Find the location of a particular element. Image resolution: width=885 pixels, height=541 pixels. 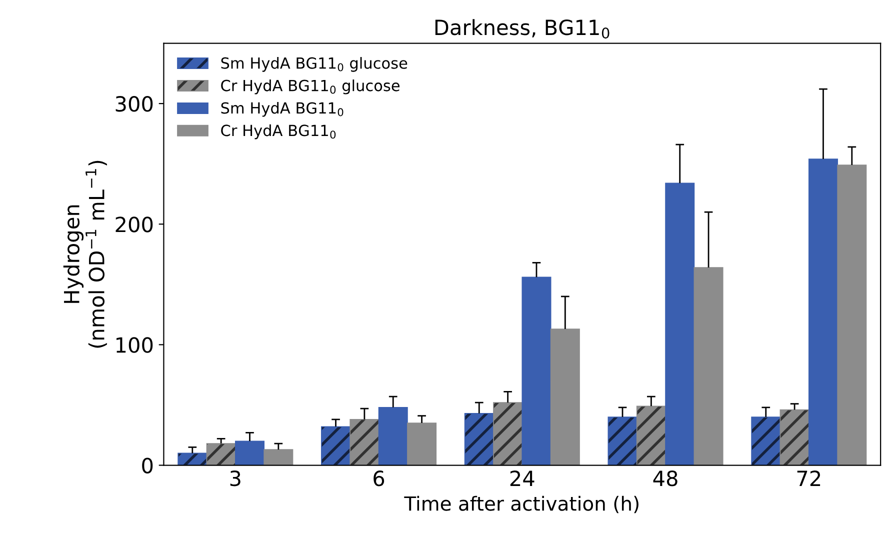

x-tick-label: 24 is located at coordinates (522, 478).